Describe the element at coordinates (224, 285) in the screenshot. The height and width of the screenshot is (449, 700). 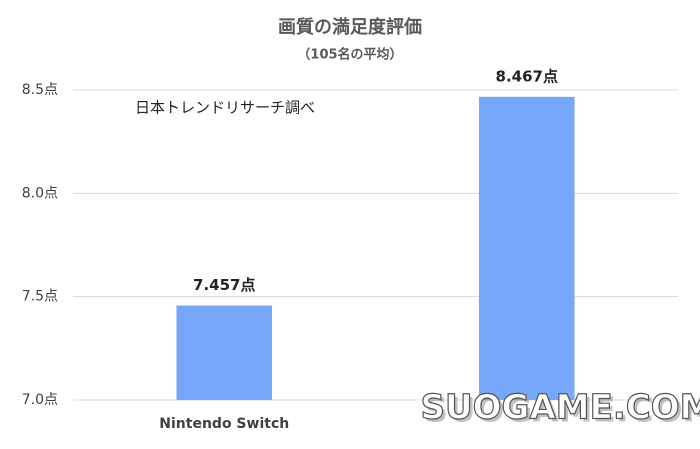
I see `value-label: 7.457点` at that location.